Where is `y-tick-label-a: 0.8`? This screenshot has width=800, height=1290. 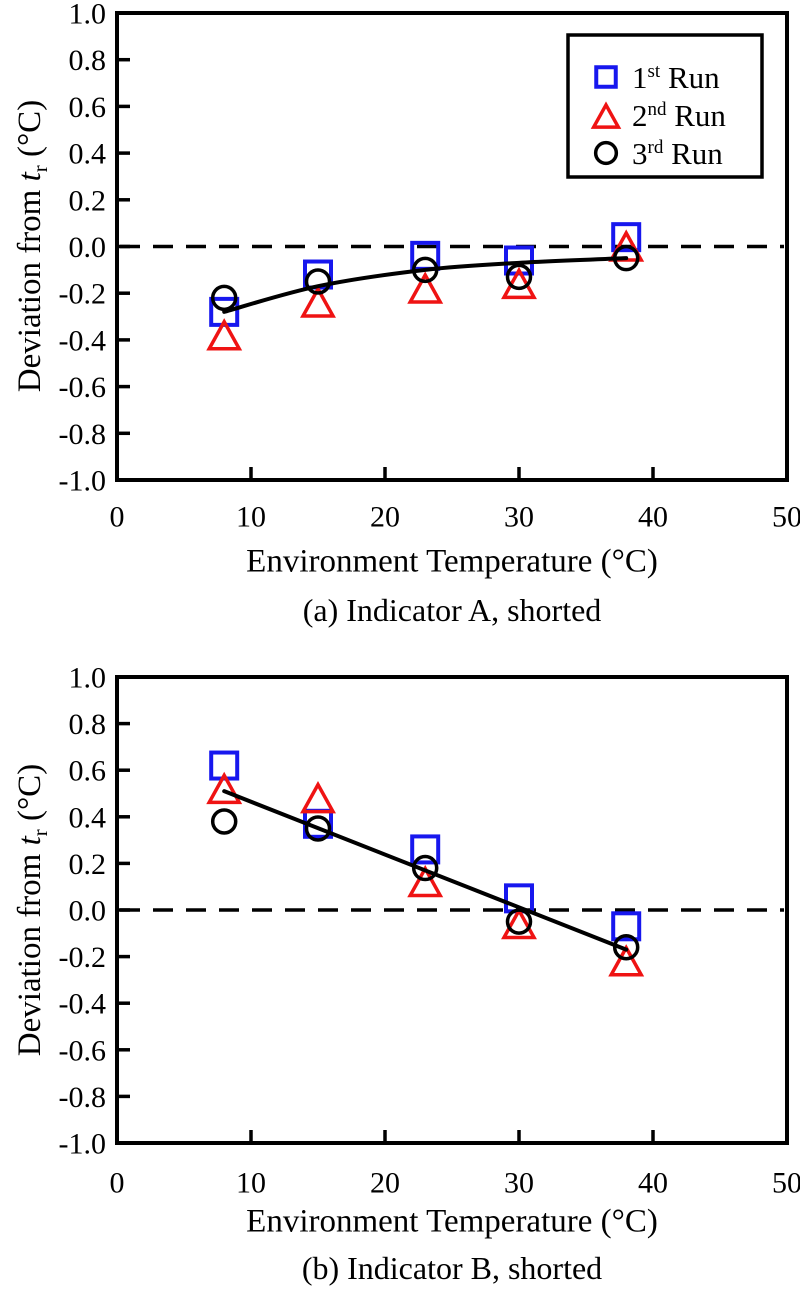 y-tick-label-a: 0.8 is located at coordinates (88, 60).